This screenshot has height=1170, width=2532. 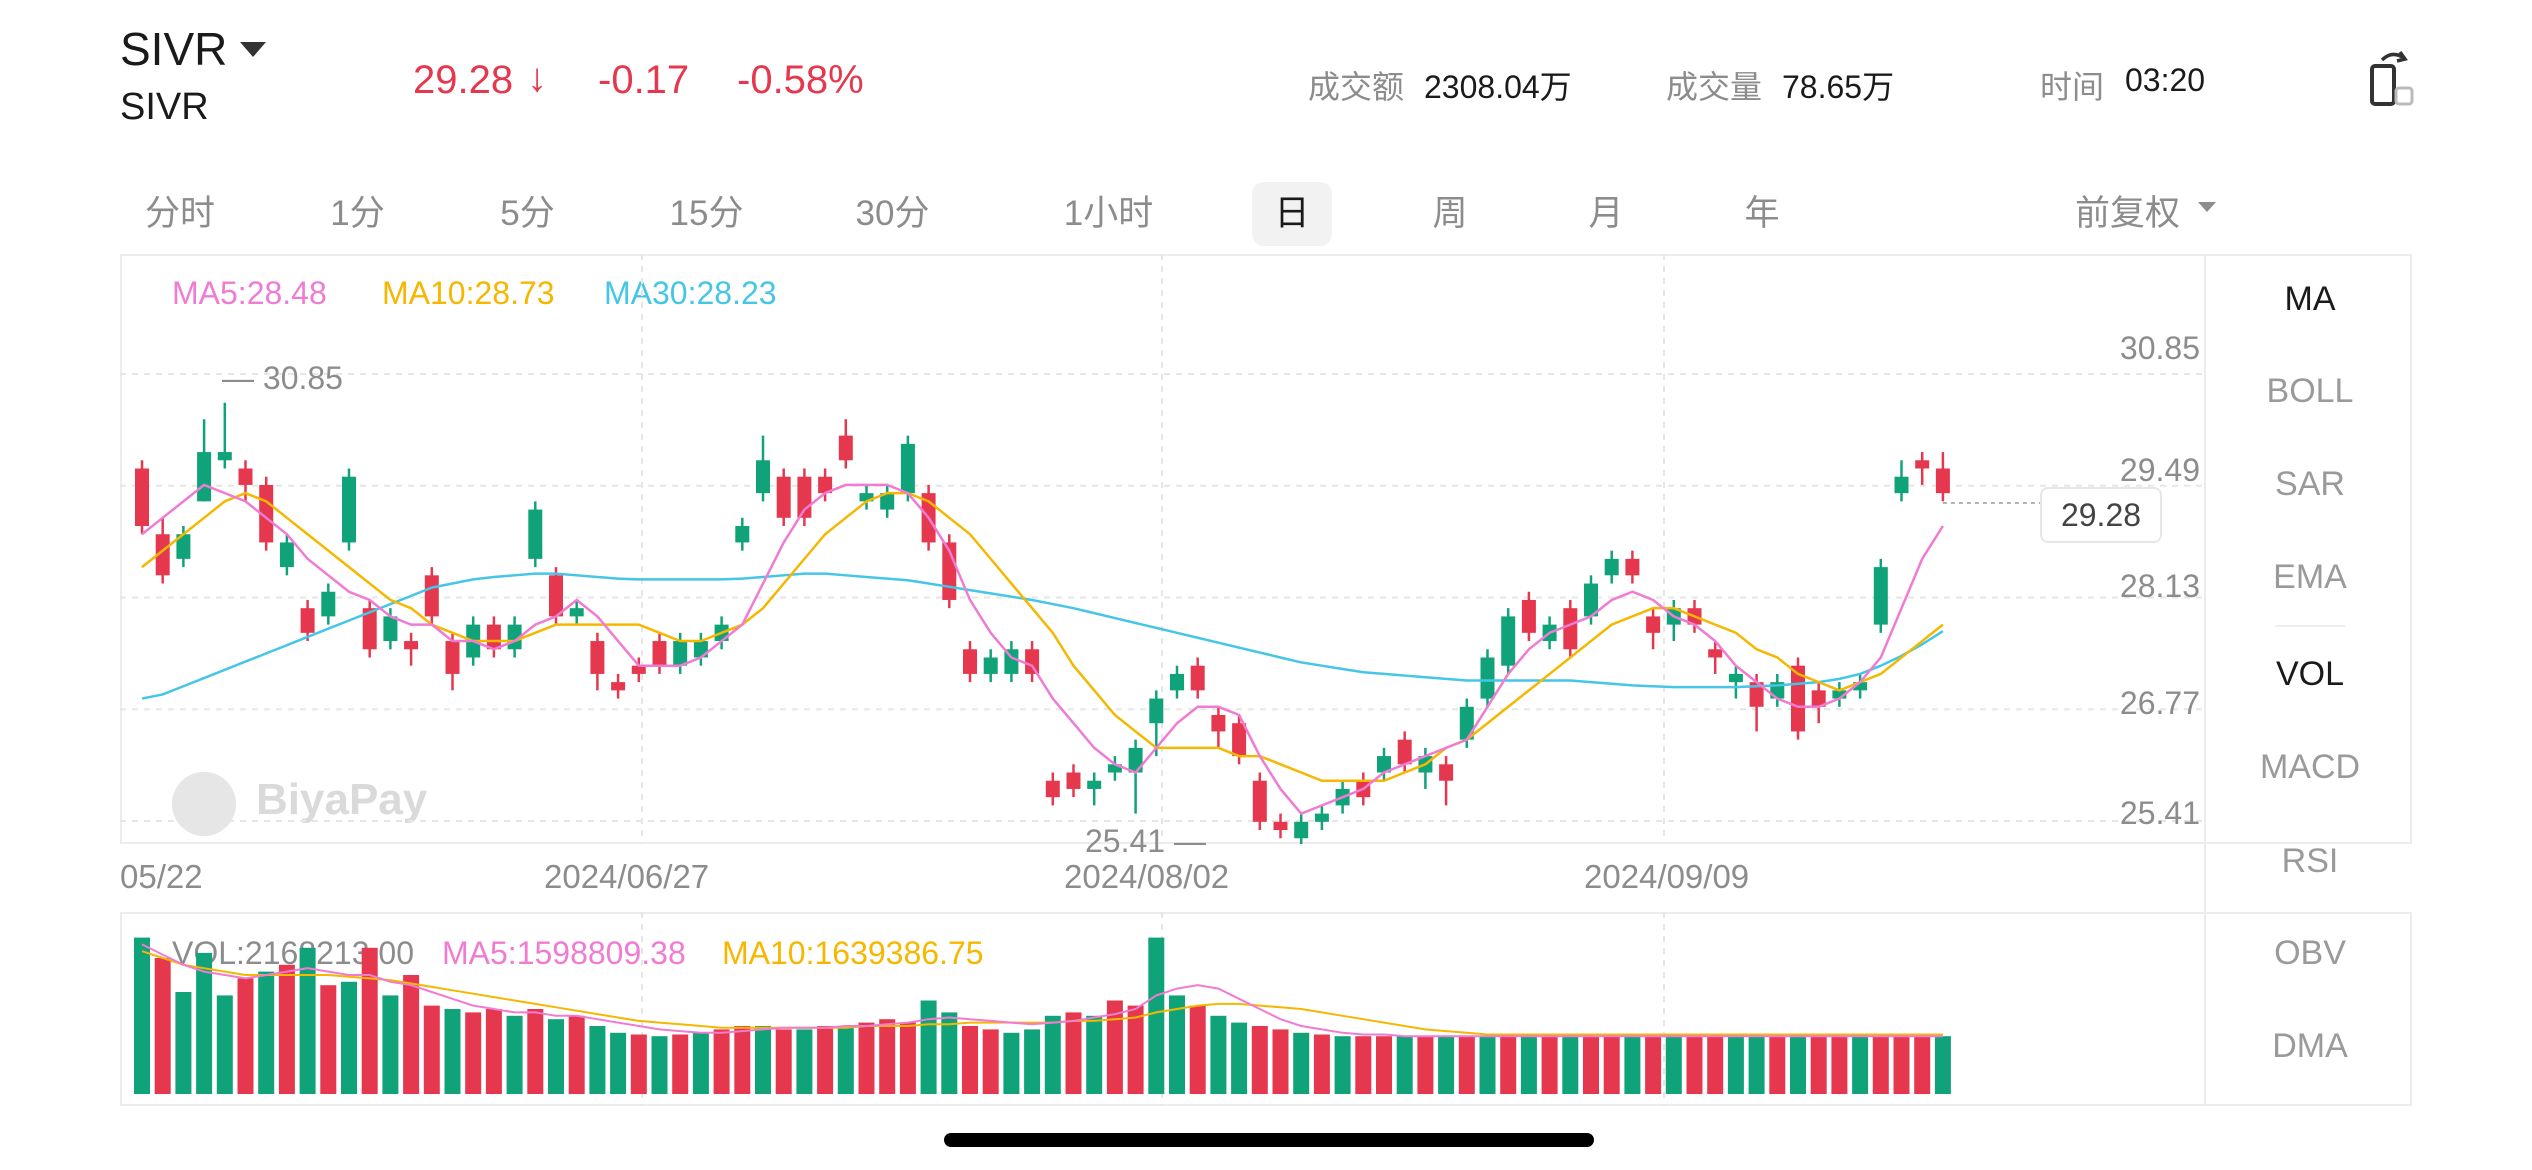 What do you see at coordinates (2159, 586) in the screenshot?
I see `y-axis-label: 28.13` at bounding box center [2159, 586].